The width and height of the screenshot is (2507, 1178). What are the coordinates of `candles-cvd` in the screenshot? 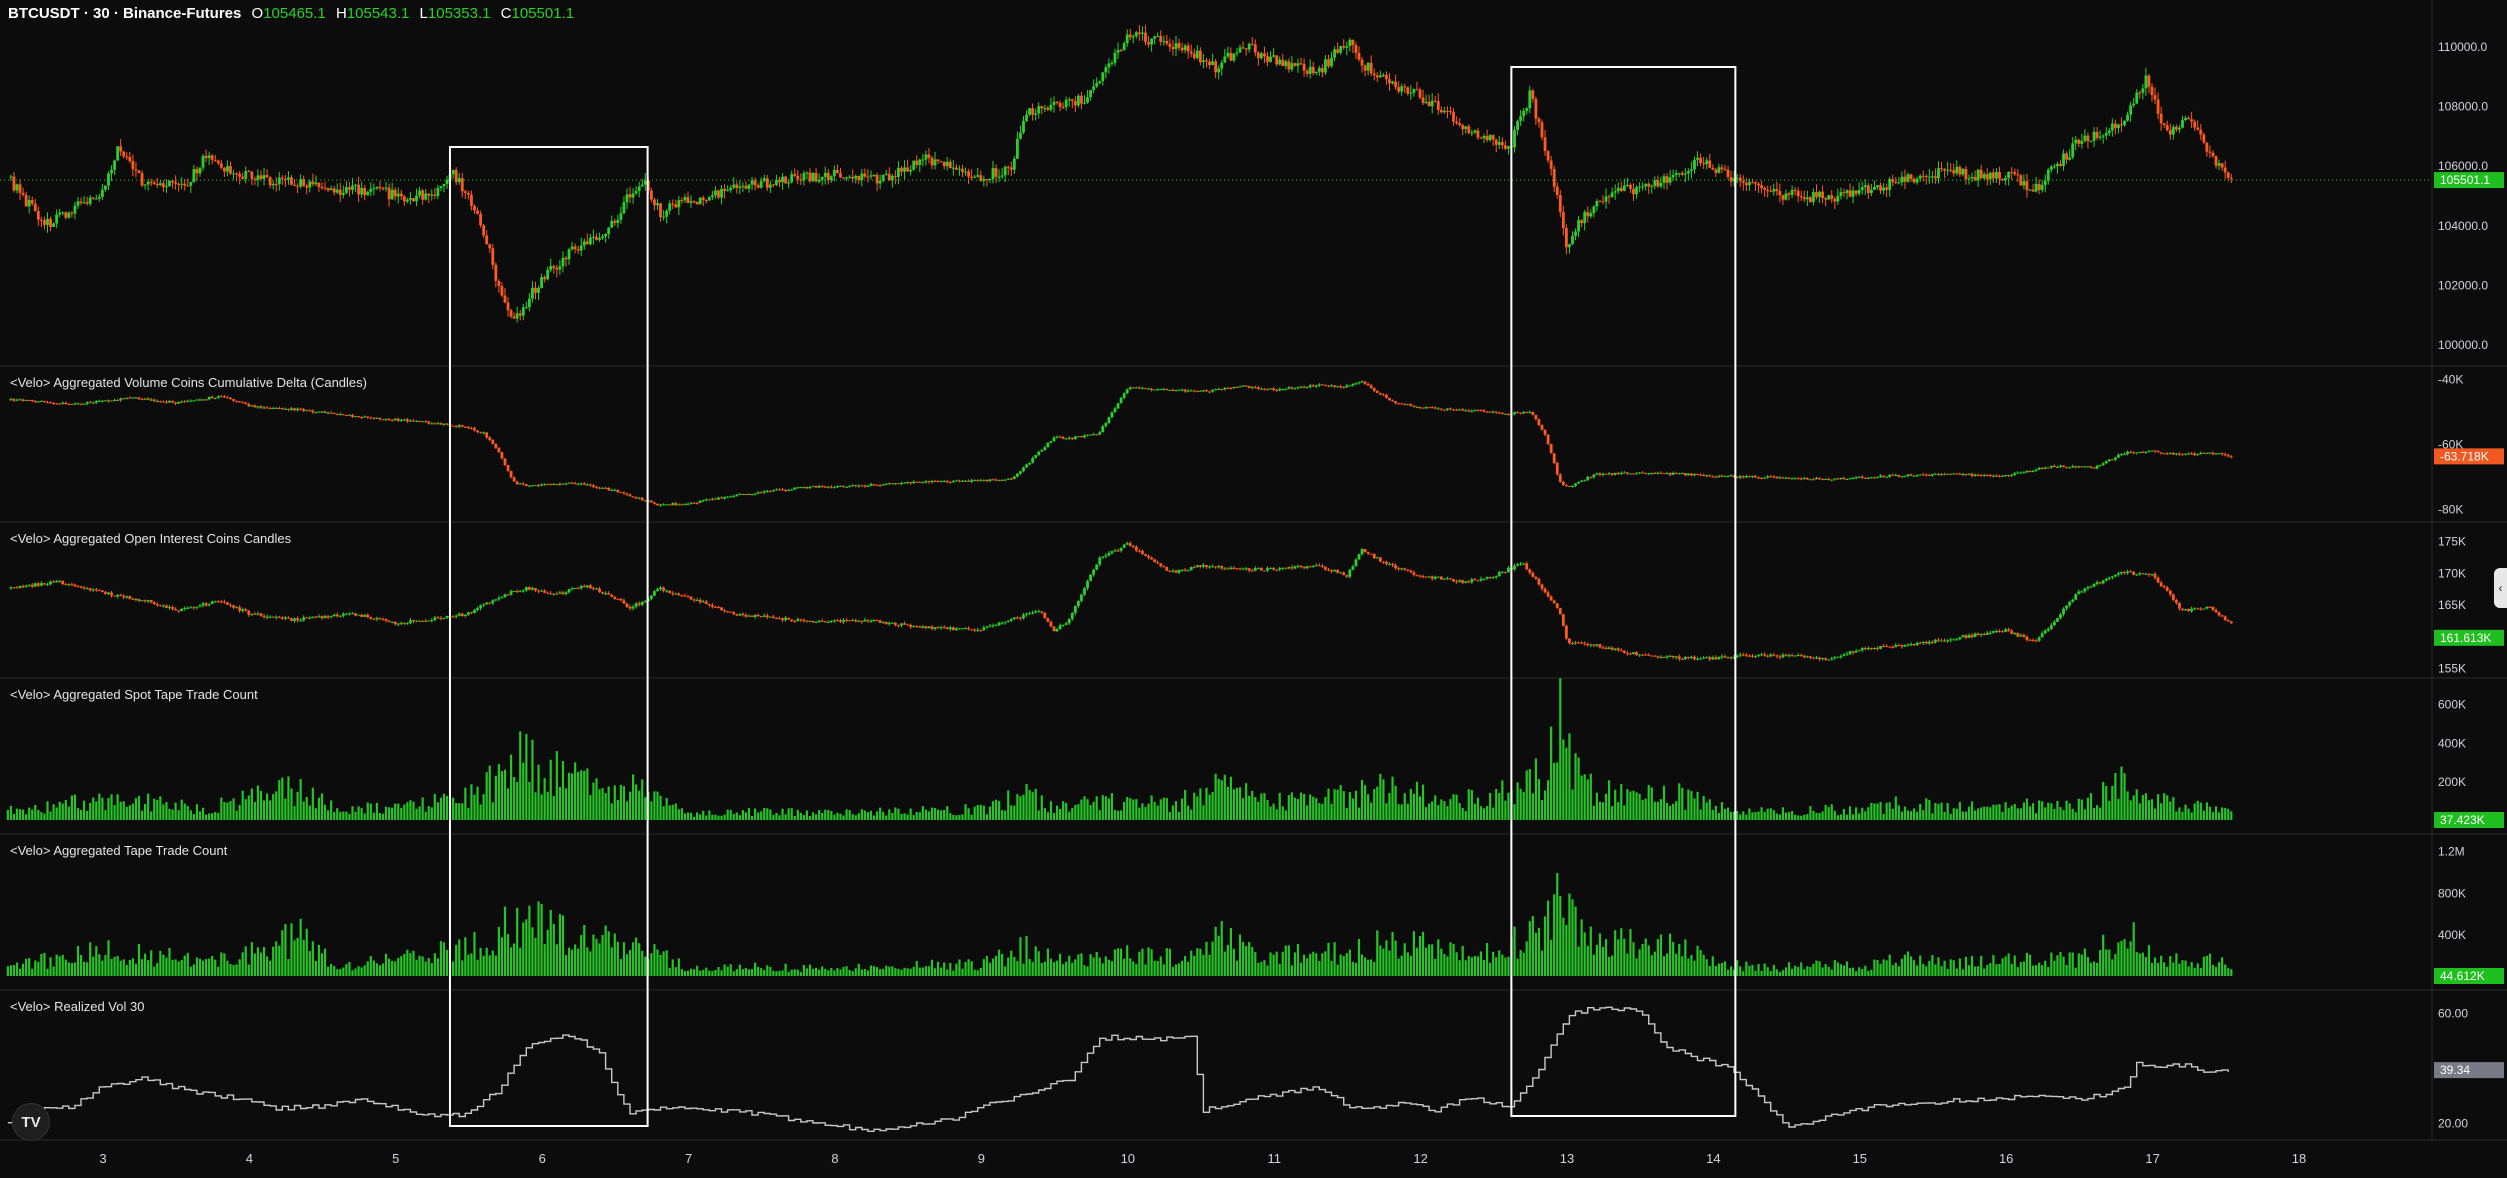 It's located at (1120, 443).